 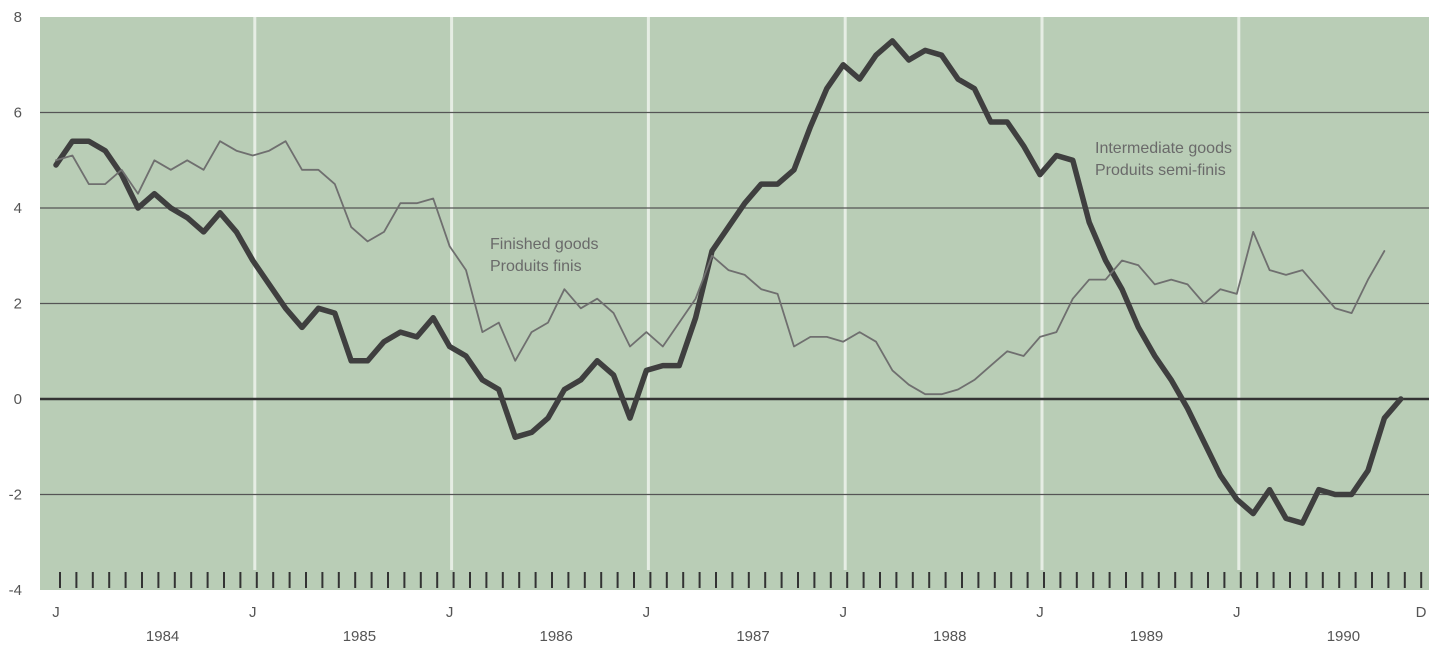 I want to click on x-year-label: 1984, so click(x=162, y=636).